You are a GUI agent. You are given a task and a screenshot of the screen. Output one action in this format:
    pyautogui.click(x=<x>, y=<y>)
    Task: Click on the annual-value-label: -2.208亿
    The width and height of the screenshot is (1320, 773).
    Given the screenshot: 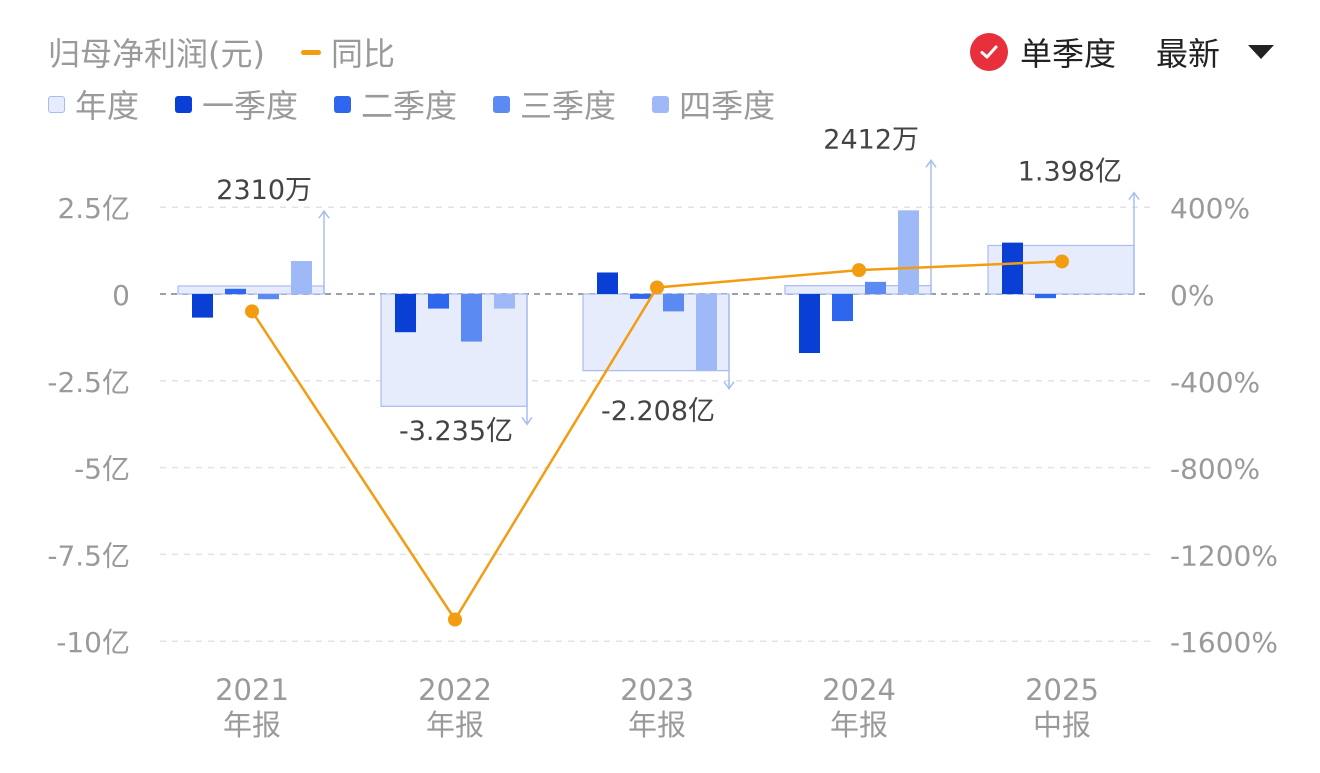 What is the action you would take?
    pyautogui.click(x=658, y=411)
    